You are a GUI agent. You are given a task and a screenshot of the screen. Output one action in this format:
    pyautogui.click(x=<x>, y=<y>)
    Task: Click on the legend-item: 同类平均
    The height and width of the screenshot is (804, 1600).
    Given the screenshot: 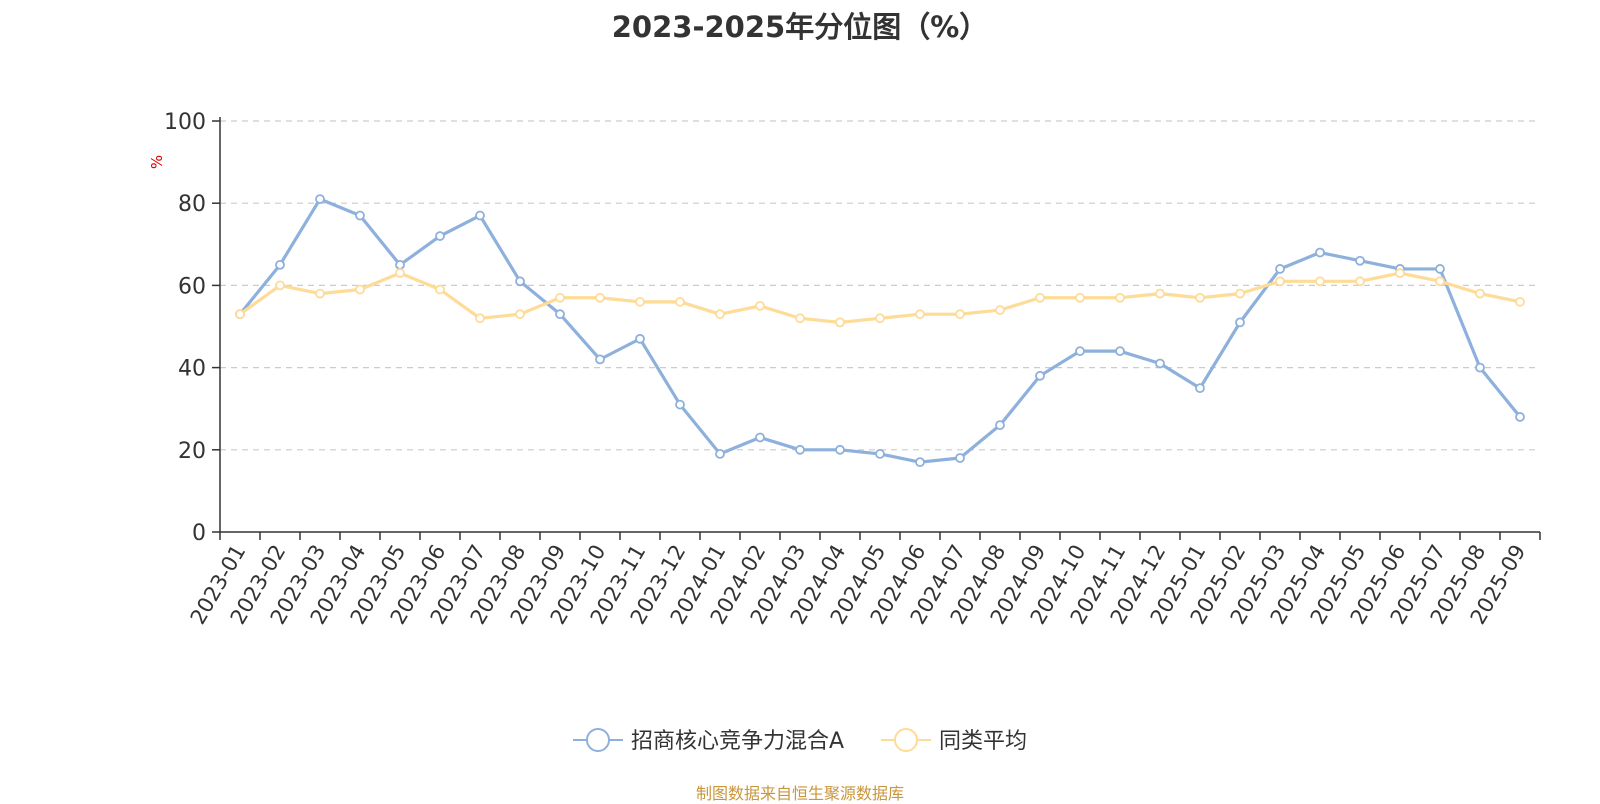 What is the action you would take?
    pyautogui.click(x=954, y=741)
    